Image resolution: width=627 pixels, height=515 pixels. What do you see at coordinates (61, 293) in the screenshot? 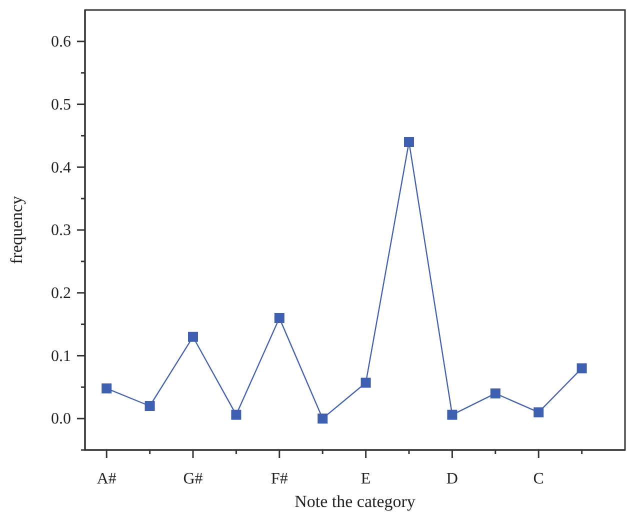
I see `y-tick-label: 0.2` at bounding box center [61, 293].